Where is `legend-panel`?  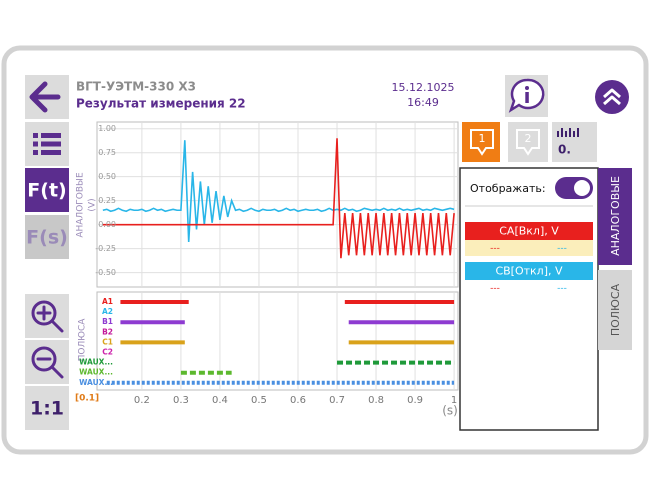
legend-panel is located at coordinates (529, 299).